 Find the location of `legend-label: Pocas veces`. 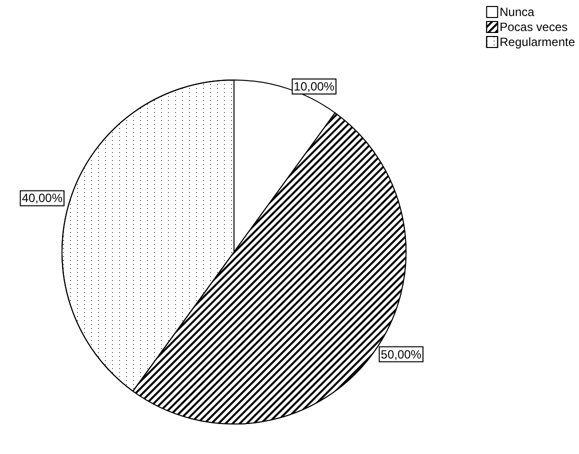

legend-label: Pocas veces is located at coordinates (534, 27).